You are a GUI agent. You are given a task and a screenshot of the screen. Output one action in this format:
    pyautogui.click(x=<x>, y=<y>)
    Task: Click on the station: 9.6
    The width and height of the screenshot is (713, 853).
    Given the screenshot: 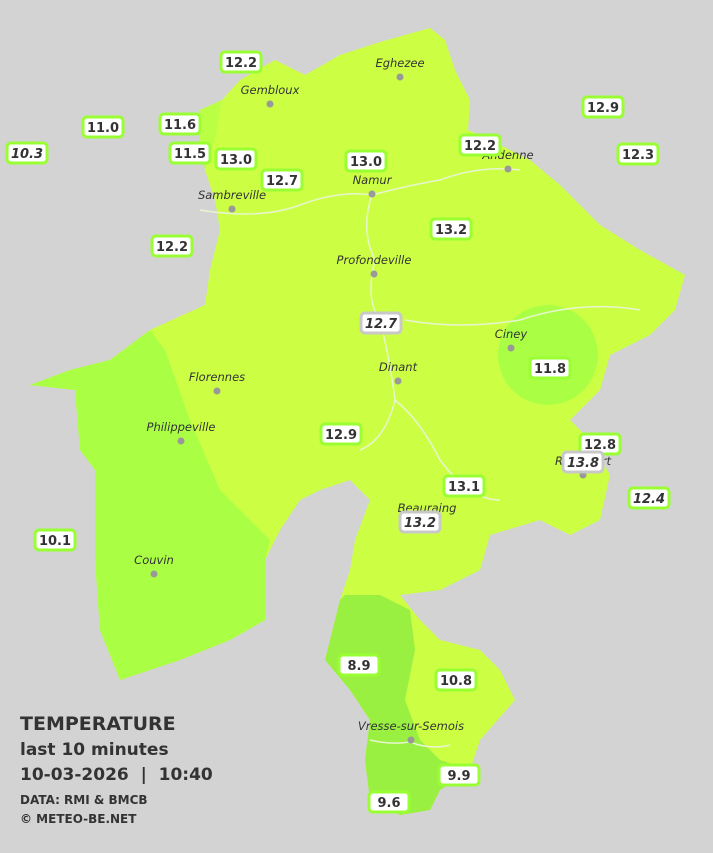 What is the action you would take?
    pyautogui.click(x=389, y=802)
    